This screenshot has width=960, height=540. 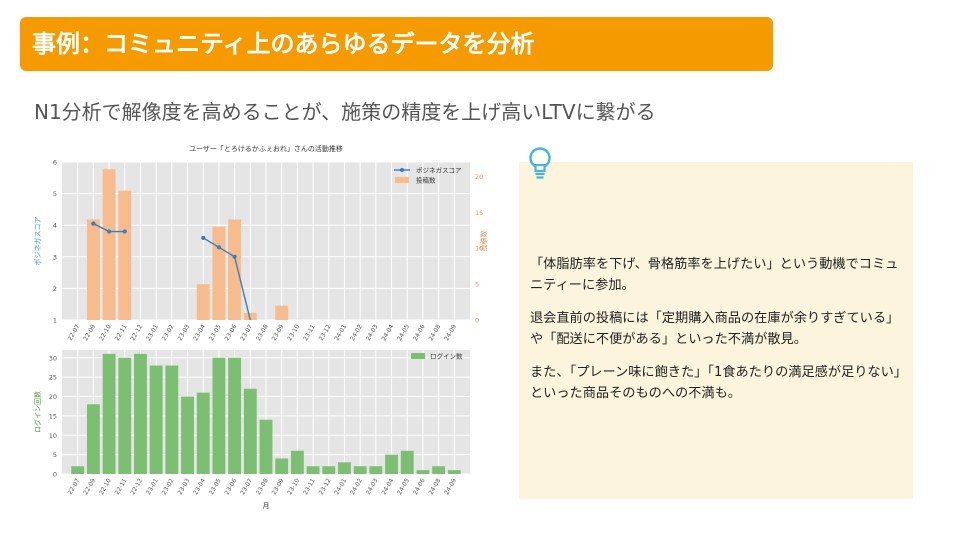 I want to click on y-tick-label: 25, so click(x=53, y=378).